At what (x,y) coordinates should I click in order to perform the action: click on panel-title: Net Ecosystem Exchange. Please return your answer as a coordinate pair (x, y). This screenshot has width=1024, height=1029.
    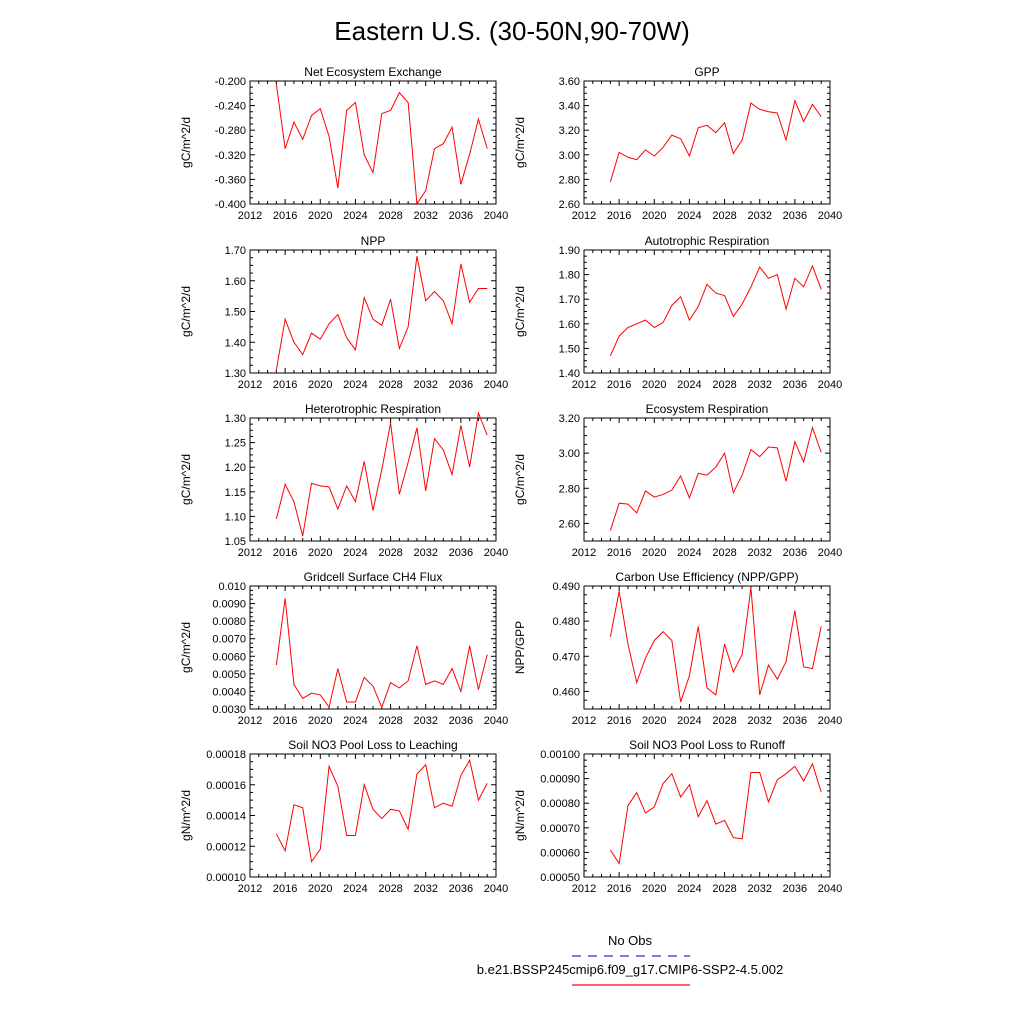
    Looking at the image, I should click on (373, 72).